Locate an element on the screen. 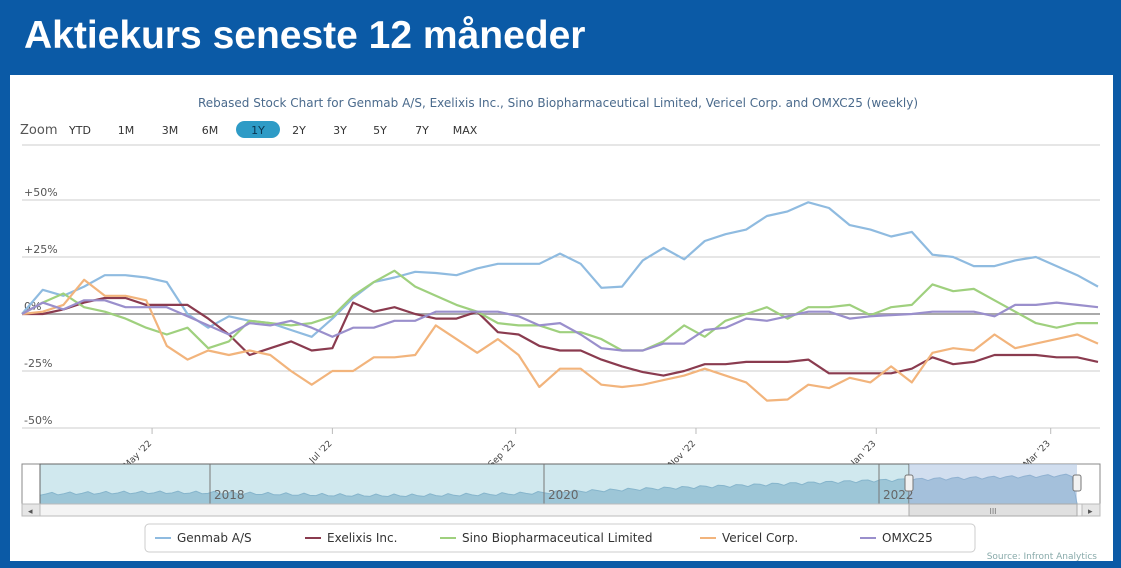  legend-box is located at coordinates (560, 538).